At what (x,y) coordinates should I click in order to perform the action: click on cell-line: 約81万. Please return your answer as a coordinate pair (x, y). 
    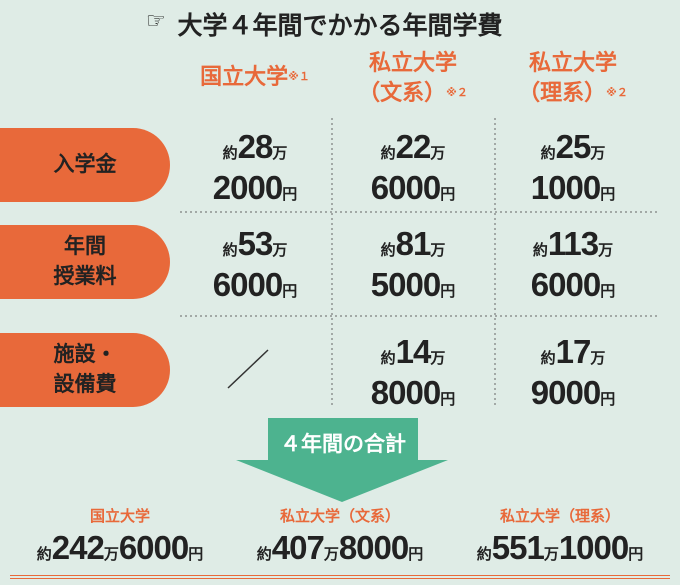
    Looking at the image, I should click on (413, 247).